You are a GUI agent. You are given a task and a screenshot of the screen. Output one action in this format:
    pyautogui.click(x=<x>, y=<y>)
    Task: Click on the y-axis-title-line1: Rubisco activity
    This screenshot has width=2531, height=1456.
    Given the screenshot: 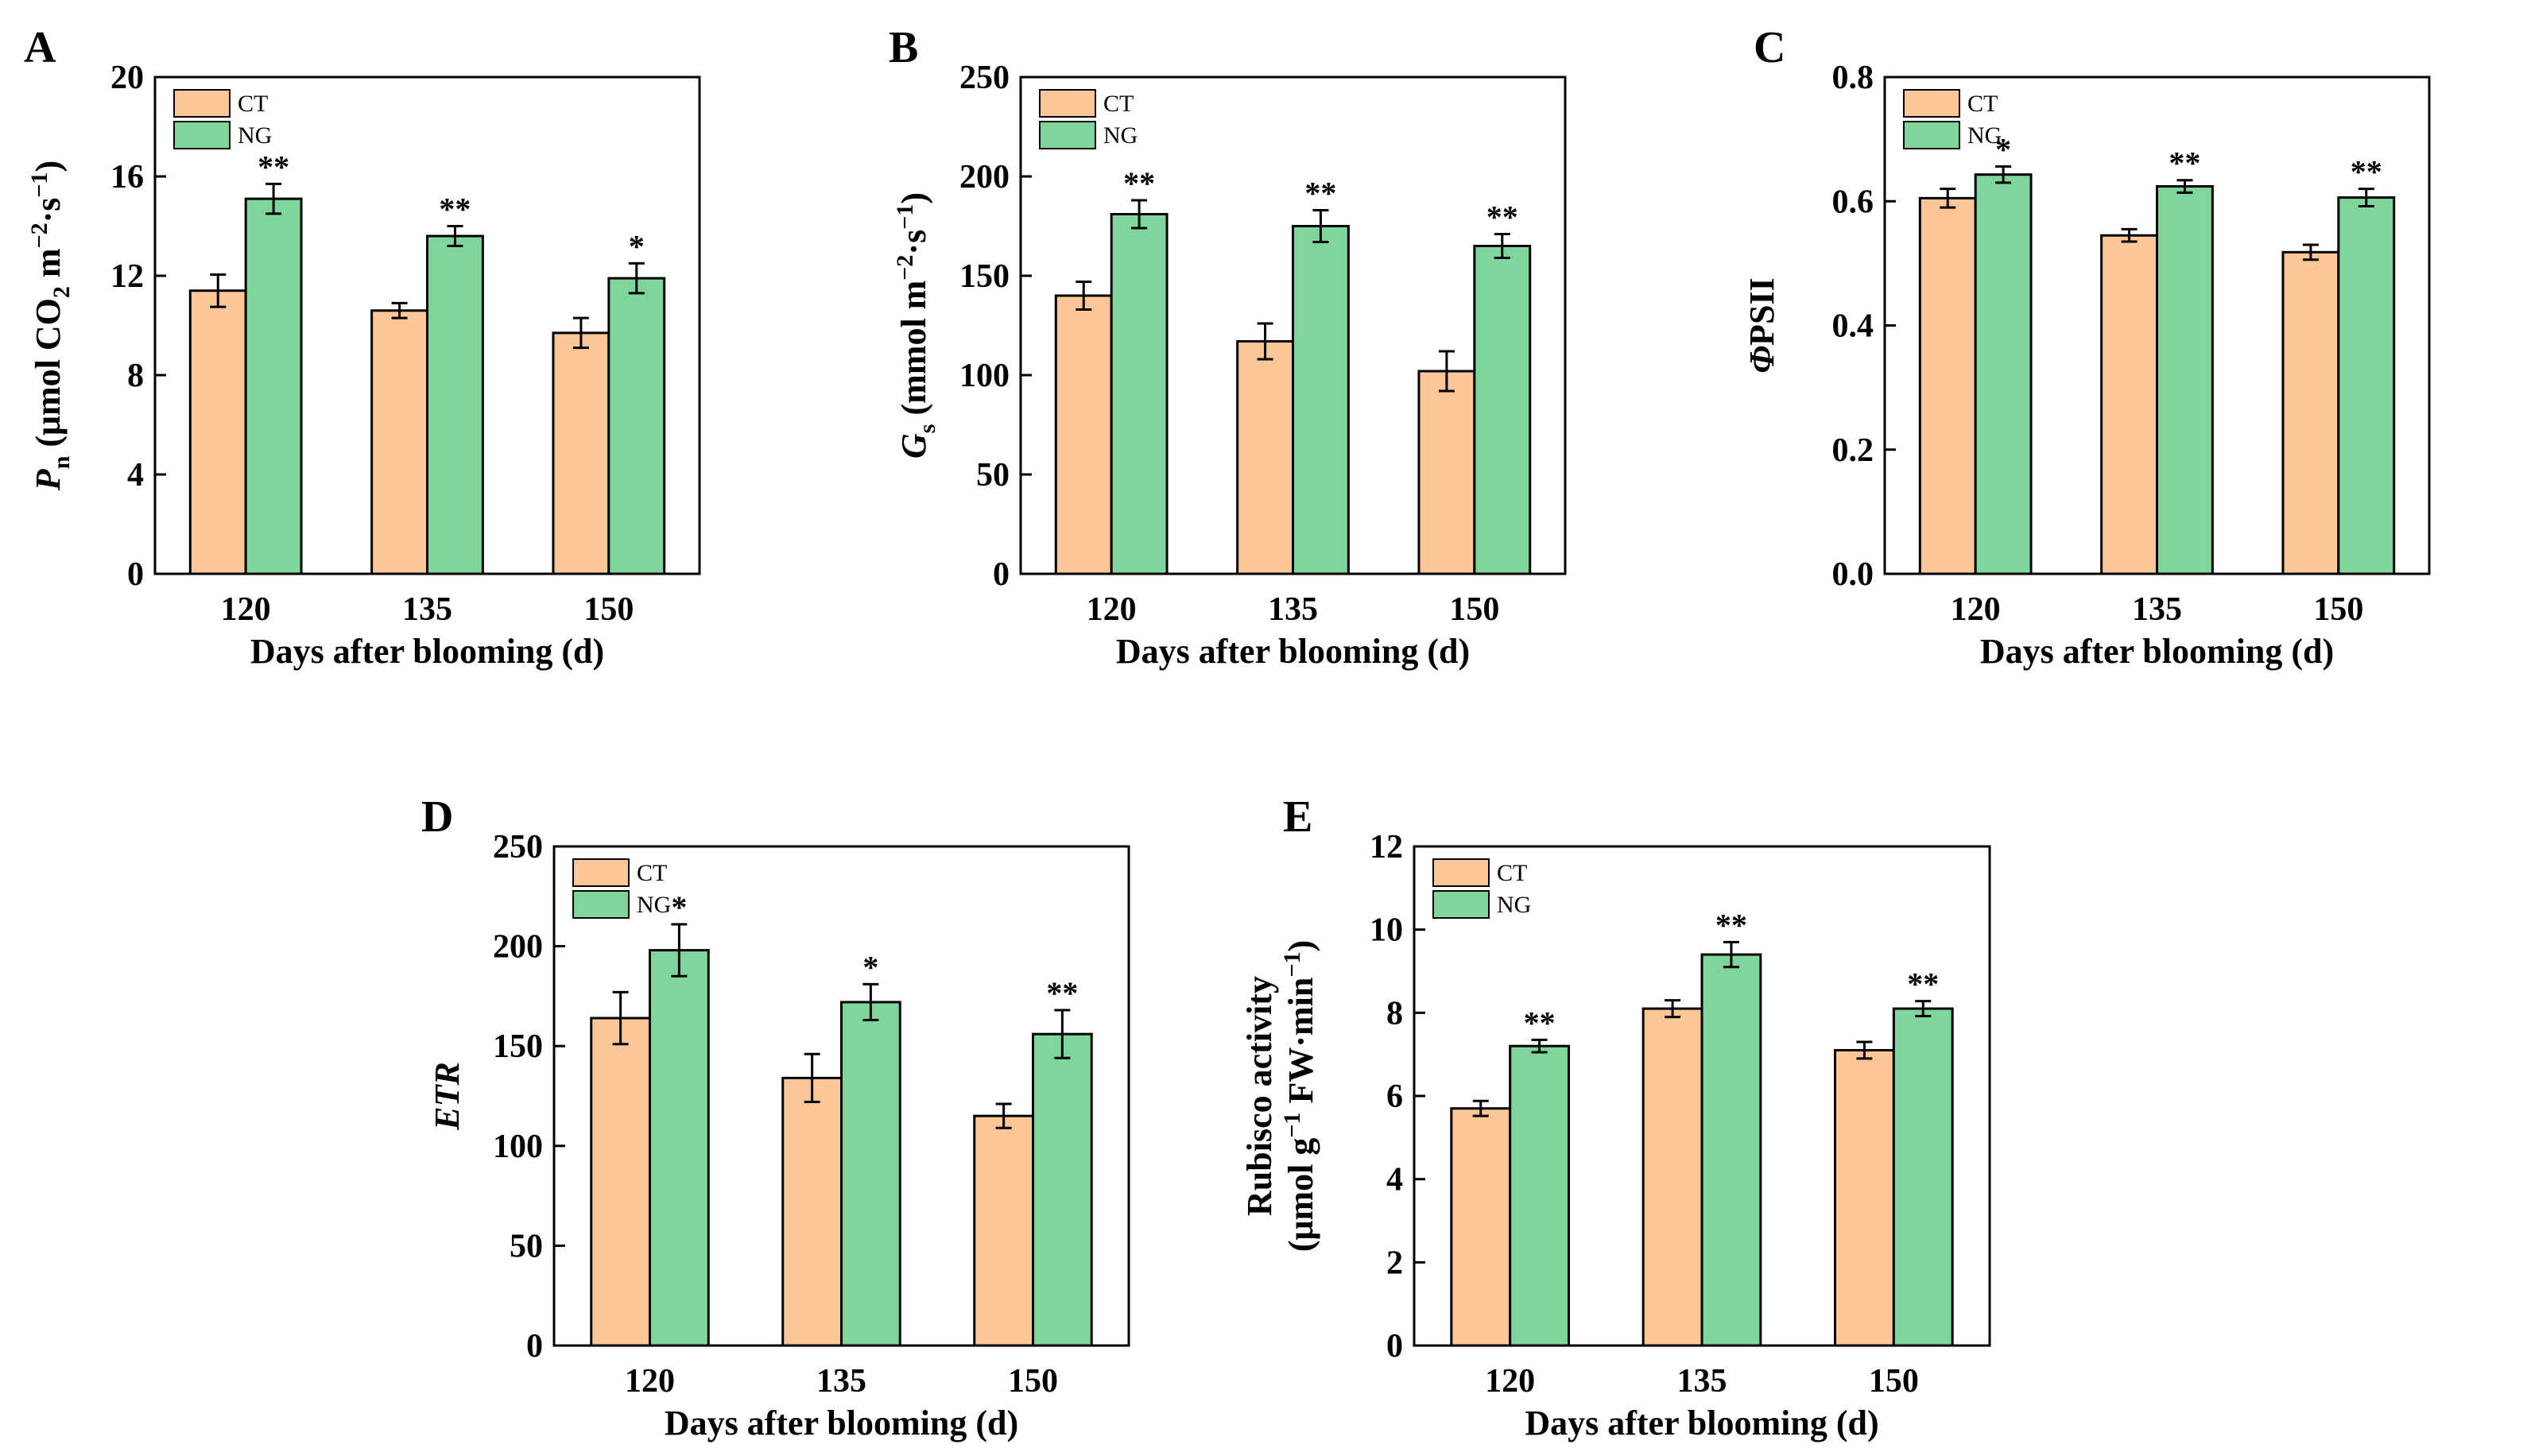 What is the action you would take?
    pyautogui.click(x=1259, y=1096)
    